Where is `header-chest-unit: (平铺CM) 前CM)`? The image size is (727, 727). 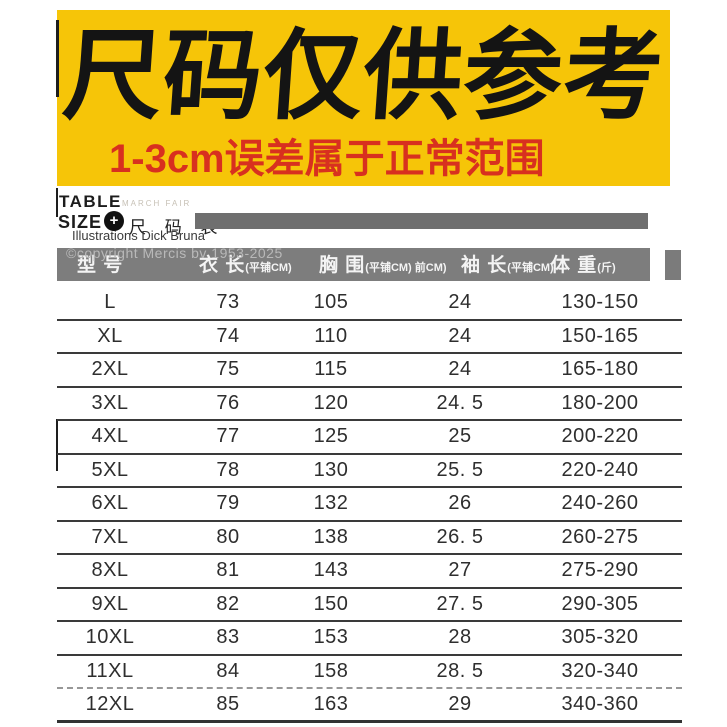
header-chest-unit: (平铺CM) 前CM) is located at coordinates (406, 268).